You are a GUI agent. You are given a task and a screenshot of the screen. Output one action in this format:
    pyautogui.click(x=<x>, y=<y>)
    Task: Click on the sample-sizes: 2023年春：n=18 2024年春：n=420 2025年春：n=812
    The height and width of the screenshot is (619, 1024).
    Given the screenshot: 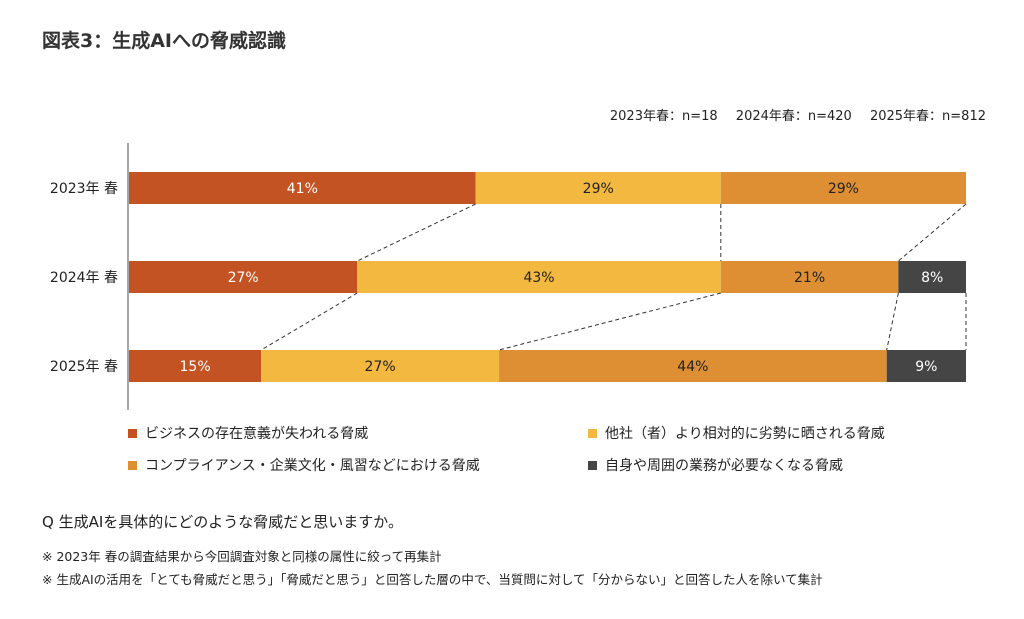 What is the action you would take?
    pyautogui.click(x=791, y=114)
    